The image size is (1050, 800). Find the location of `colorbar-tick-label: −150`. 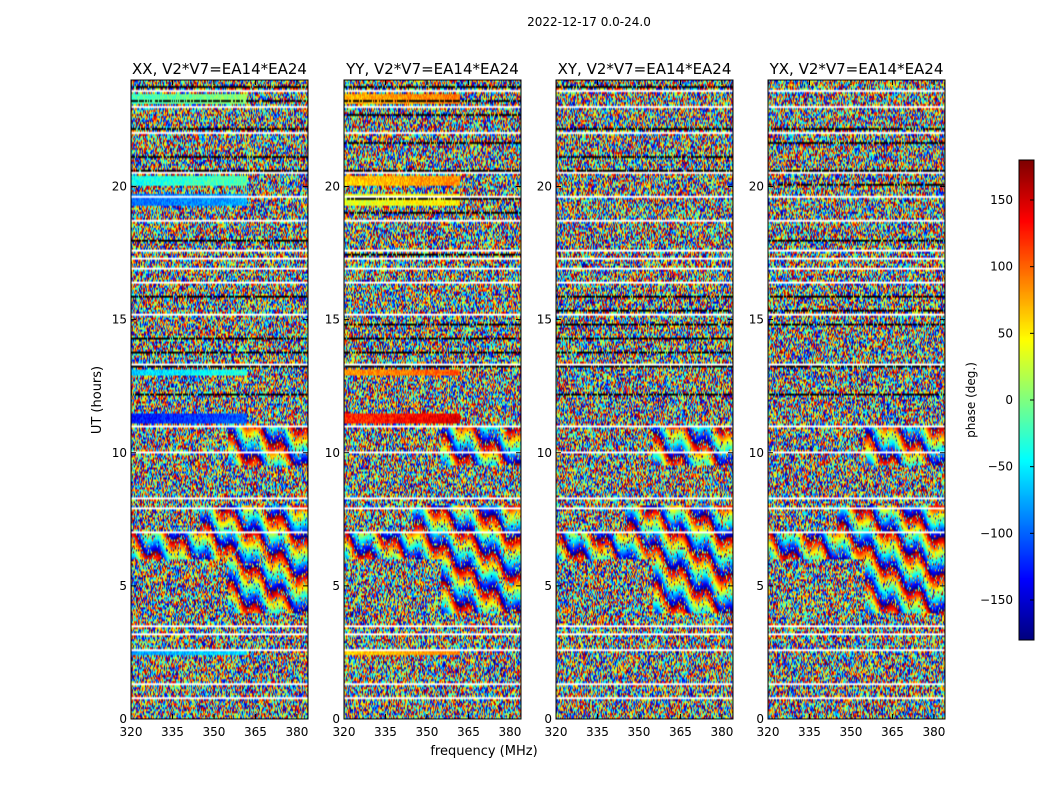

colorbar-tick-label: −150 is located at coordinates (996, 600).